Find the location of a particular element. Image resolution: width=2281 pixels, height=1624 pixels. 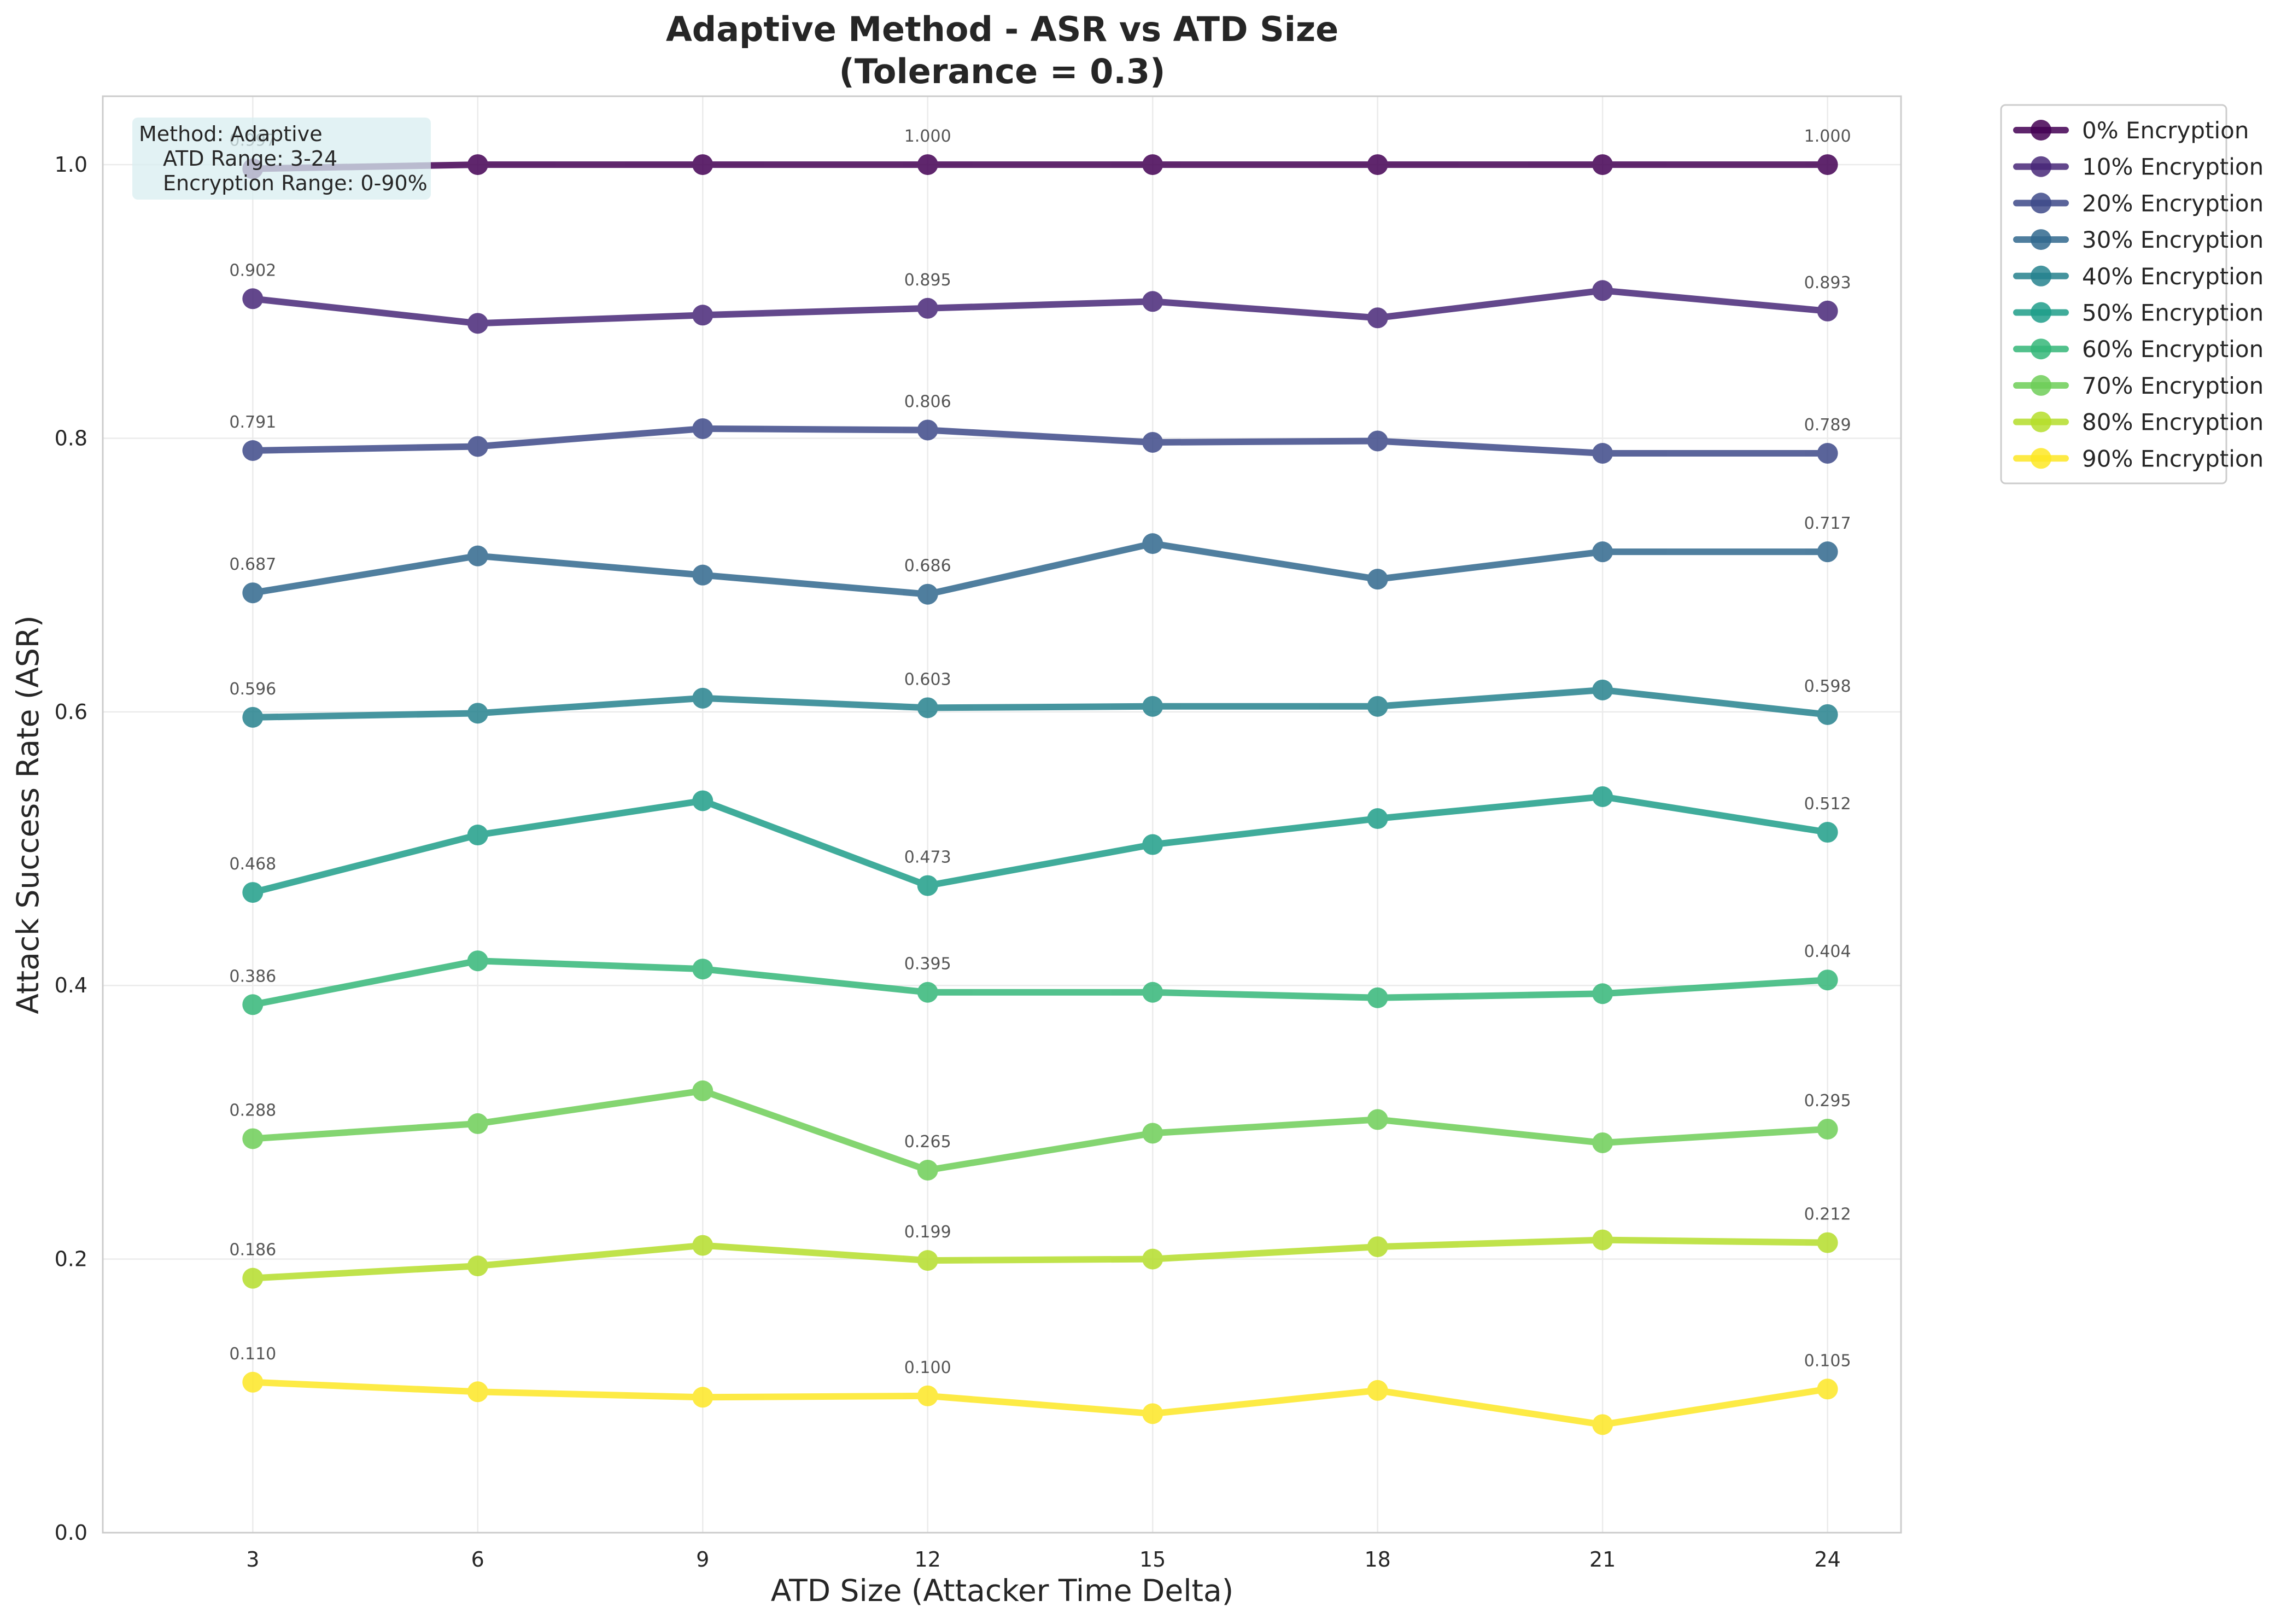

data-label: 0.596 is located at coordinates (253, 689).